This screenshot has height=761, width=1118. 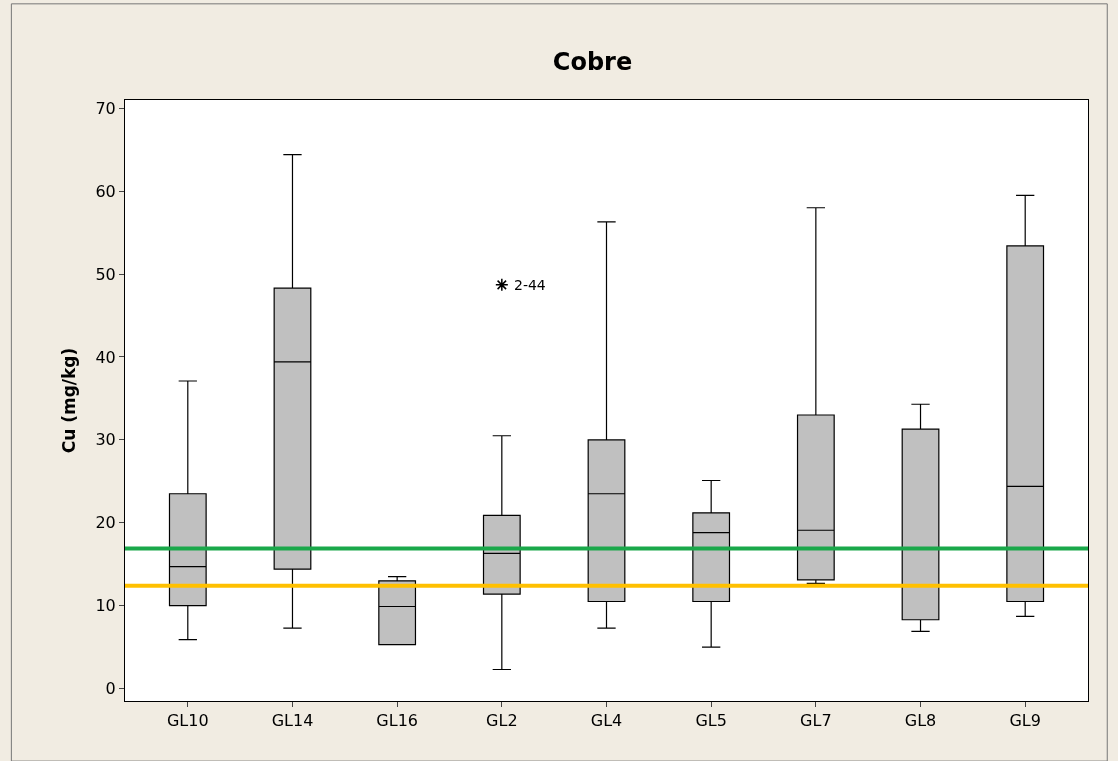 I want to click on x-tick-label: GL5, so click(x=711, y=721).